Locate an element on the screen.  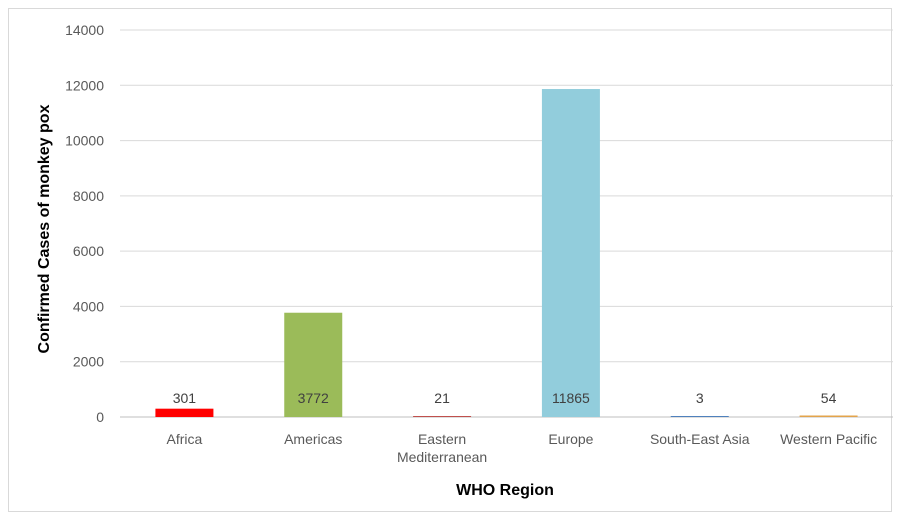
data-label: 11865 is located at coordinates (571, 398).